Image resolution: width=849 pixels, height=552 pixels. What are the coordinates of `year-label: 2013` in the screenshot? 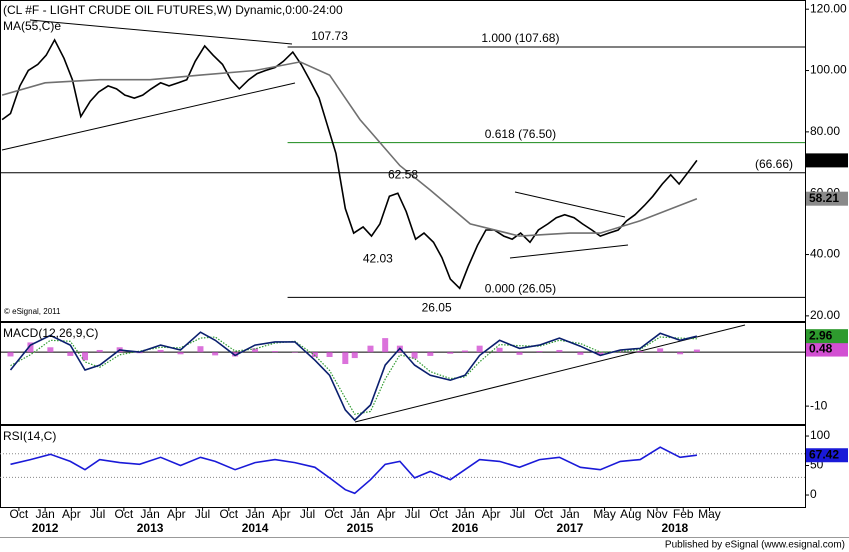 It's located at (150, 528).